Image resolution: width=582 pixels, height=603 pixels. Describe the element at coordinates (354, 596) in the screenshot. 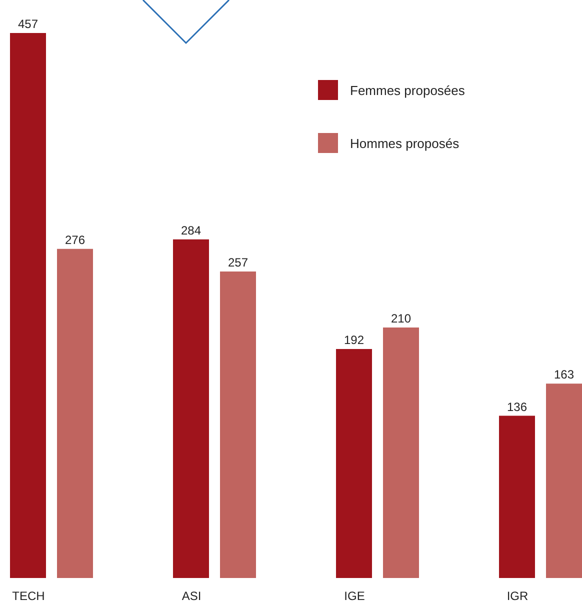

I see `x-tick-label: IGE` at that location.